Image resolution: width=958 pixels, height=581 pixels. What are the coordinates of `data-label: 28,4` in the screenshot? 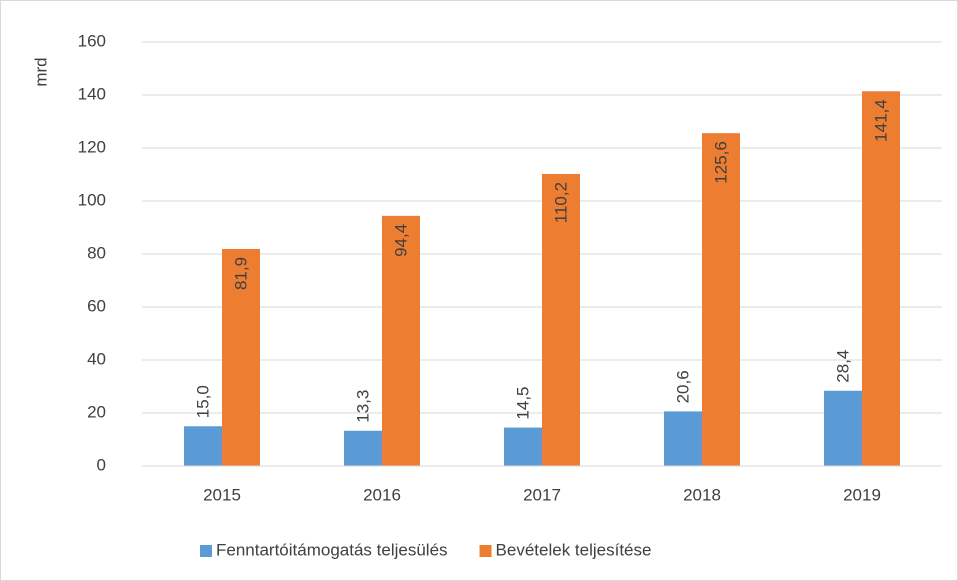 It's located at (842, 366).